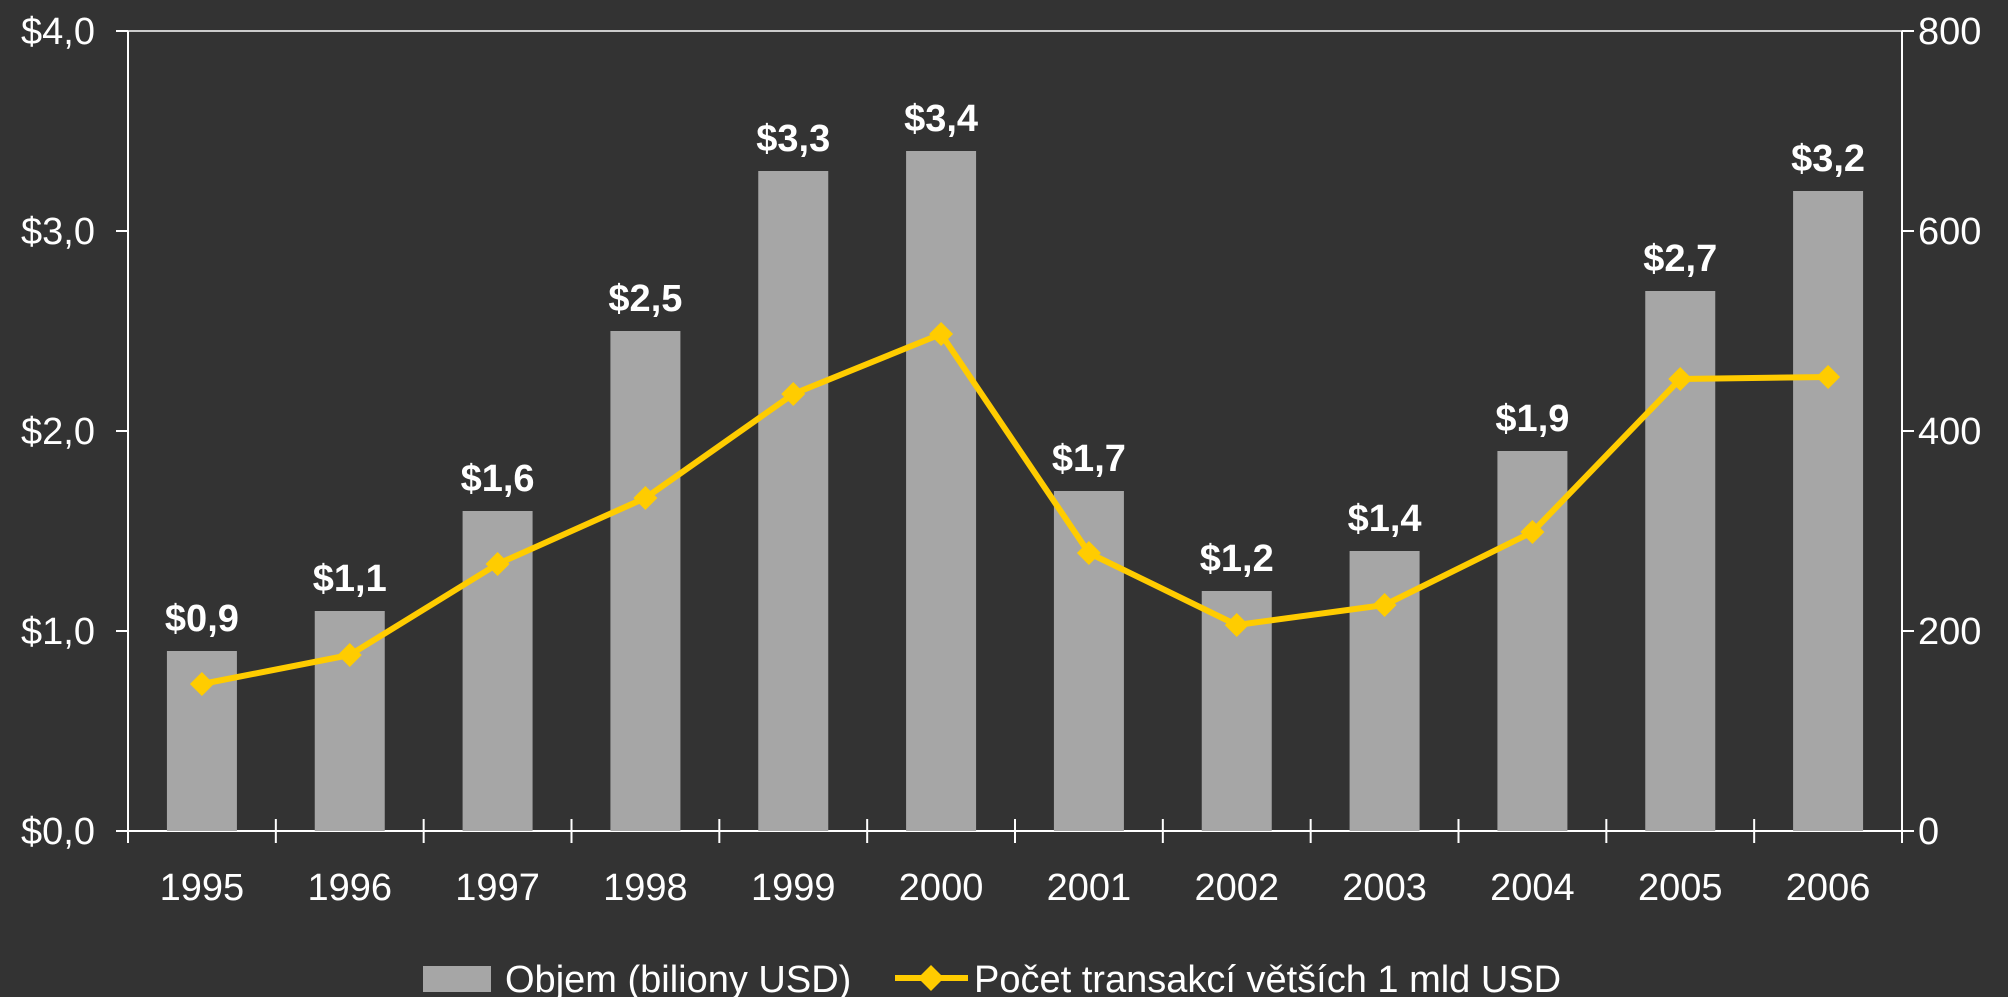  I want to click on legend-swatch-volume, so click(457, 979).